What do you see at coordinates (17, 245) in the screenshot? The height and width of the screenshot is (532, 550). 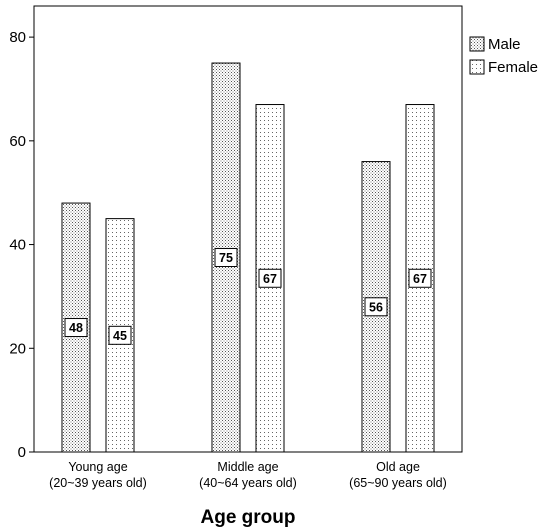 I see `y-tick-label: 40` at bounding box center [17, 245].